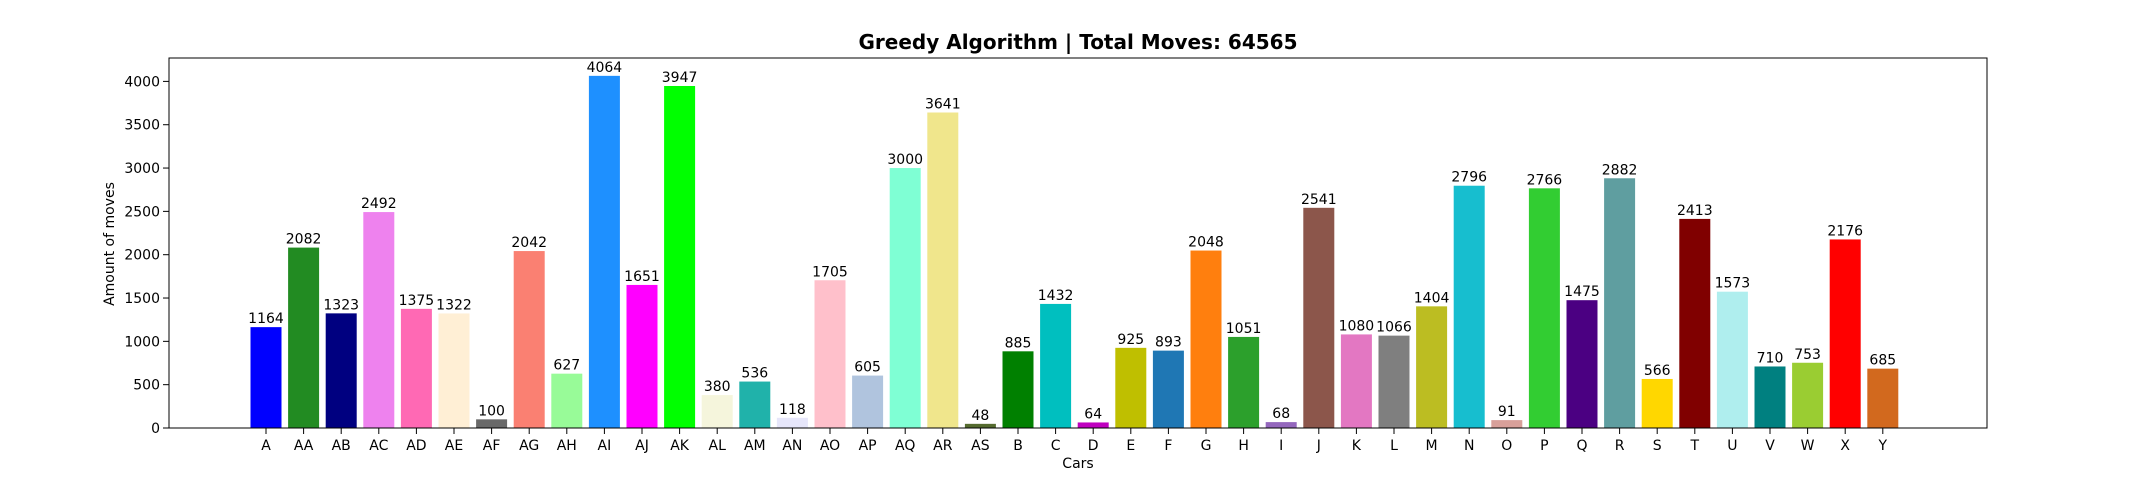 The height and width of the screenshot is (484, 2150). Describe the element at coordinates (717, 411) in the screenshot. I see `bar-al` at that location.